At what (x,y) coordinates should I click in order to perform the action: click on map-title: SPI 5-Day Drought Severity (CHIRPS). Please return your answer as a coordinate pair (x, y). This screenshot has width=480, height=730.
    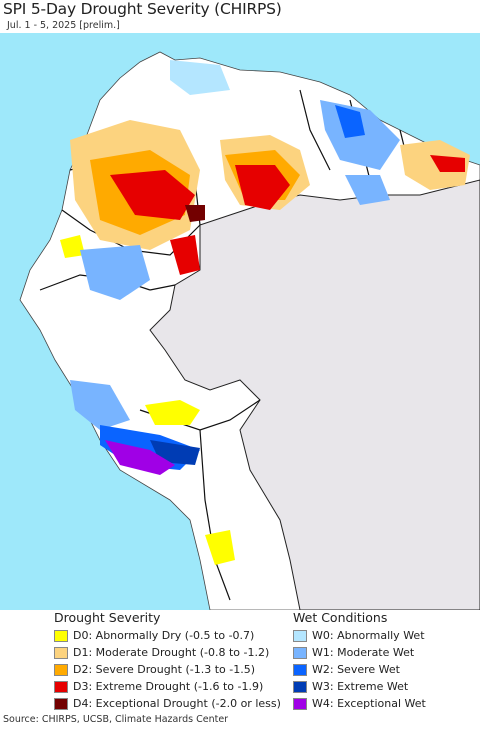
    Looking at the image, I should click on (142, 9).